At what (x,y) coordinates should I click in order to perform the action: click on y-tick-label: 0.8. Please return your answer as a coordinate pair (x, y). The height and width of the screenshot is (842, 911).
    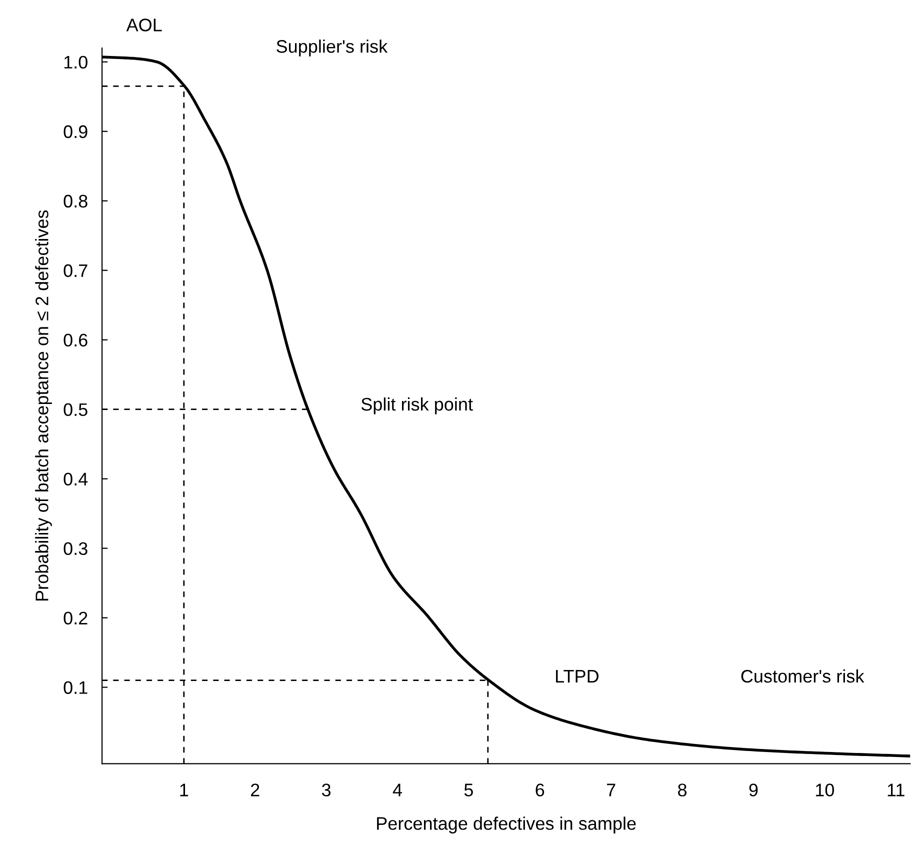
    Looking at the image, I should click on (76, 201).